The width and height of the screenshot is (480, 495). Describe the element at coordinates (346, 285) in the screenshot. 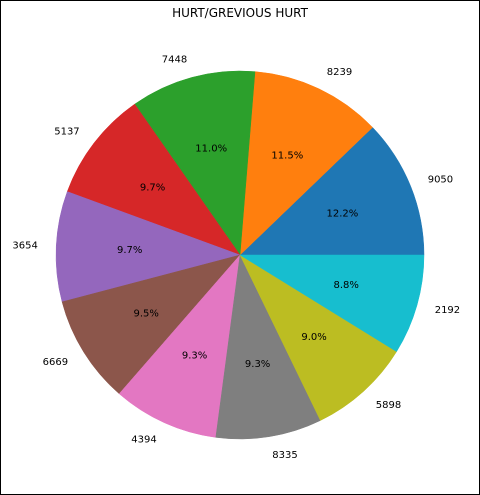

I see `slice-percent-label: 8.8%` at that location.